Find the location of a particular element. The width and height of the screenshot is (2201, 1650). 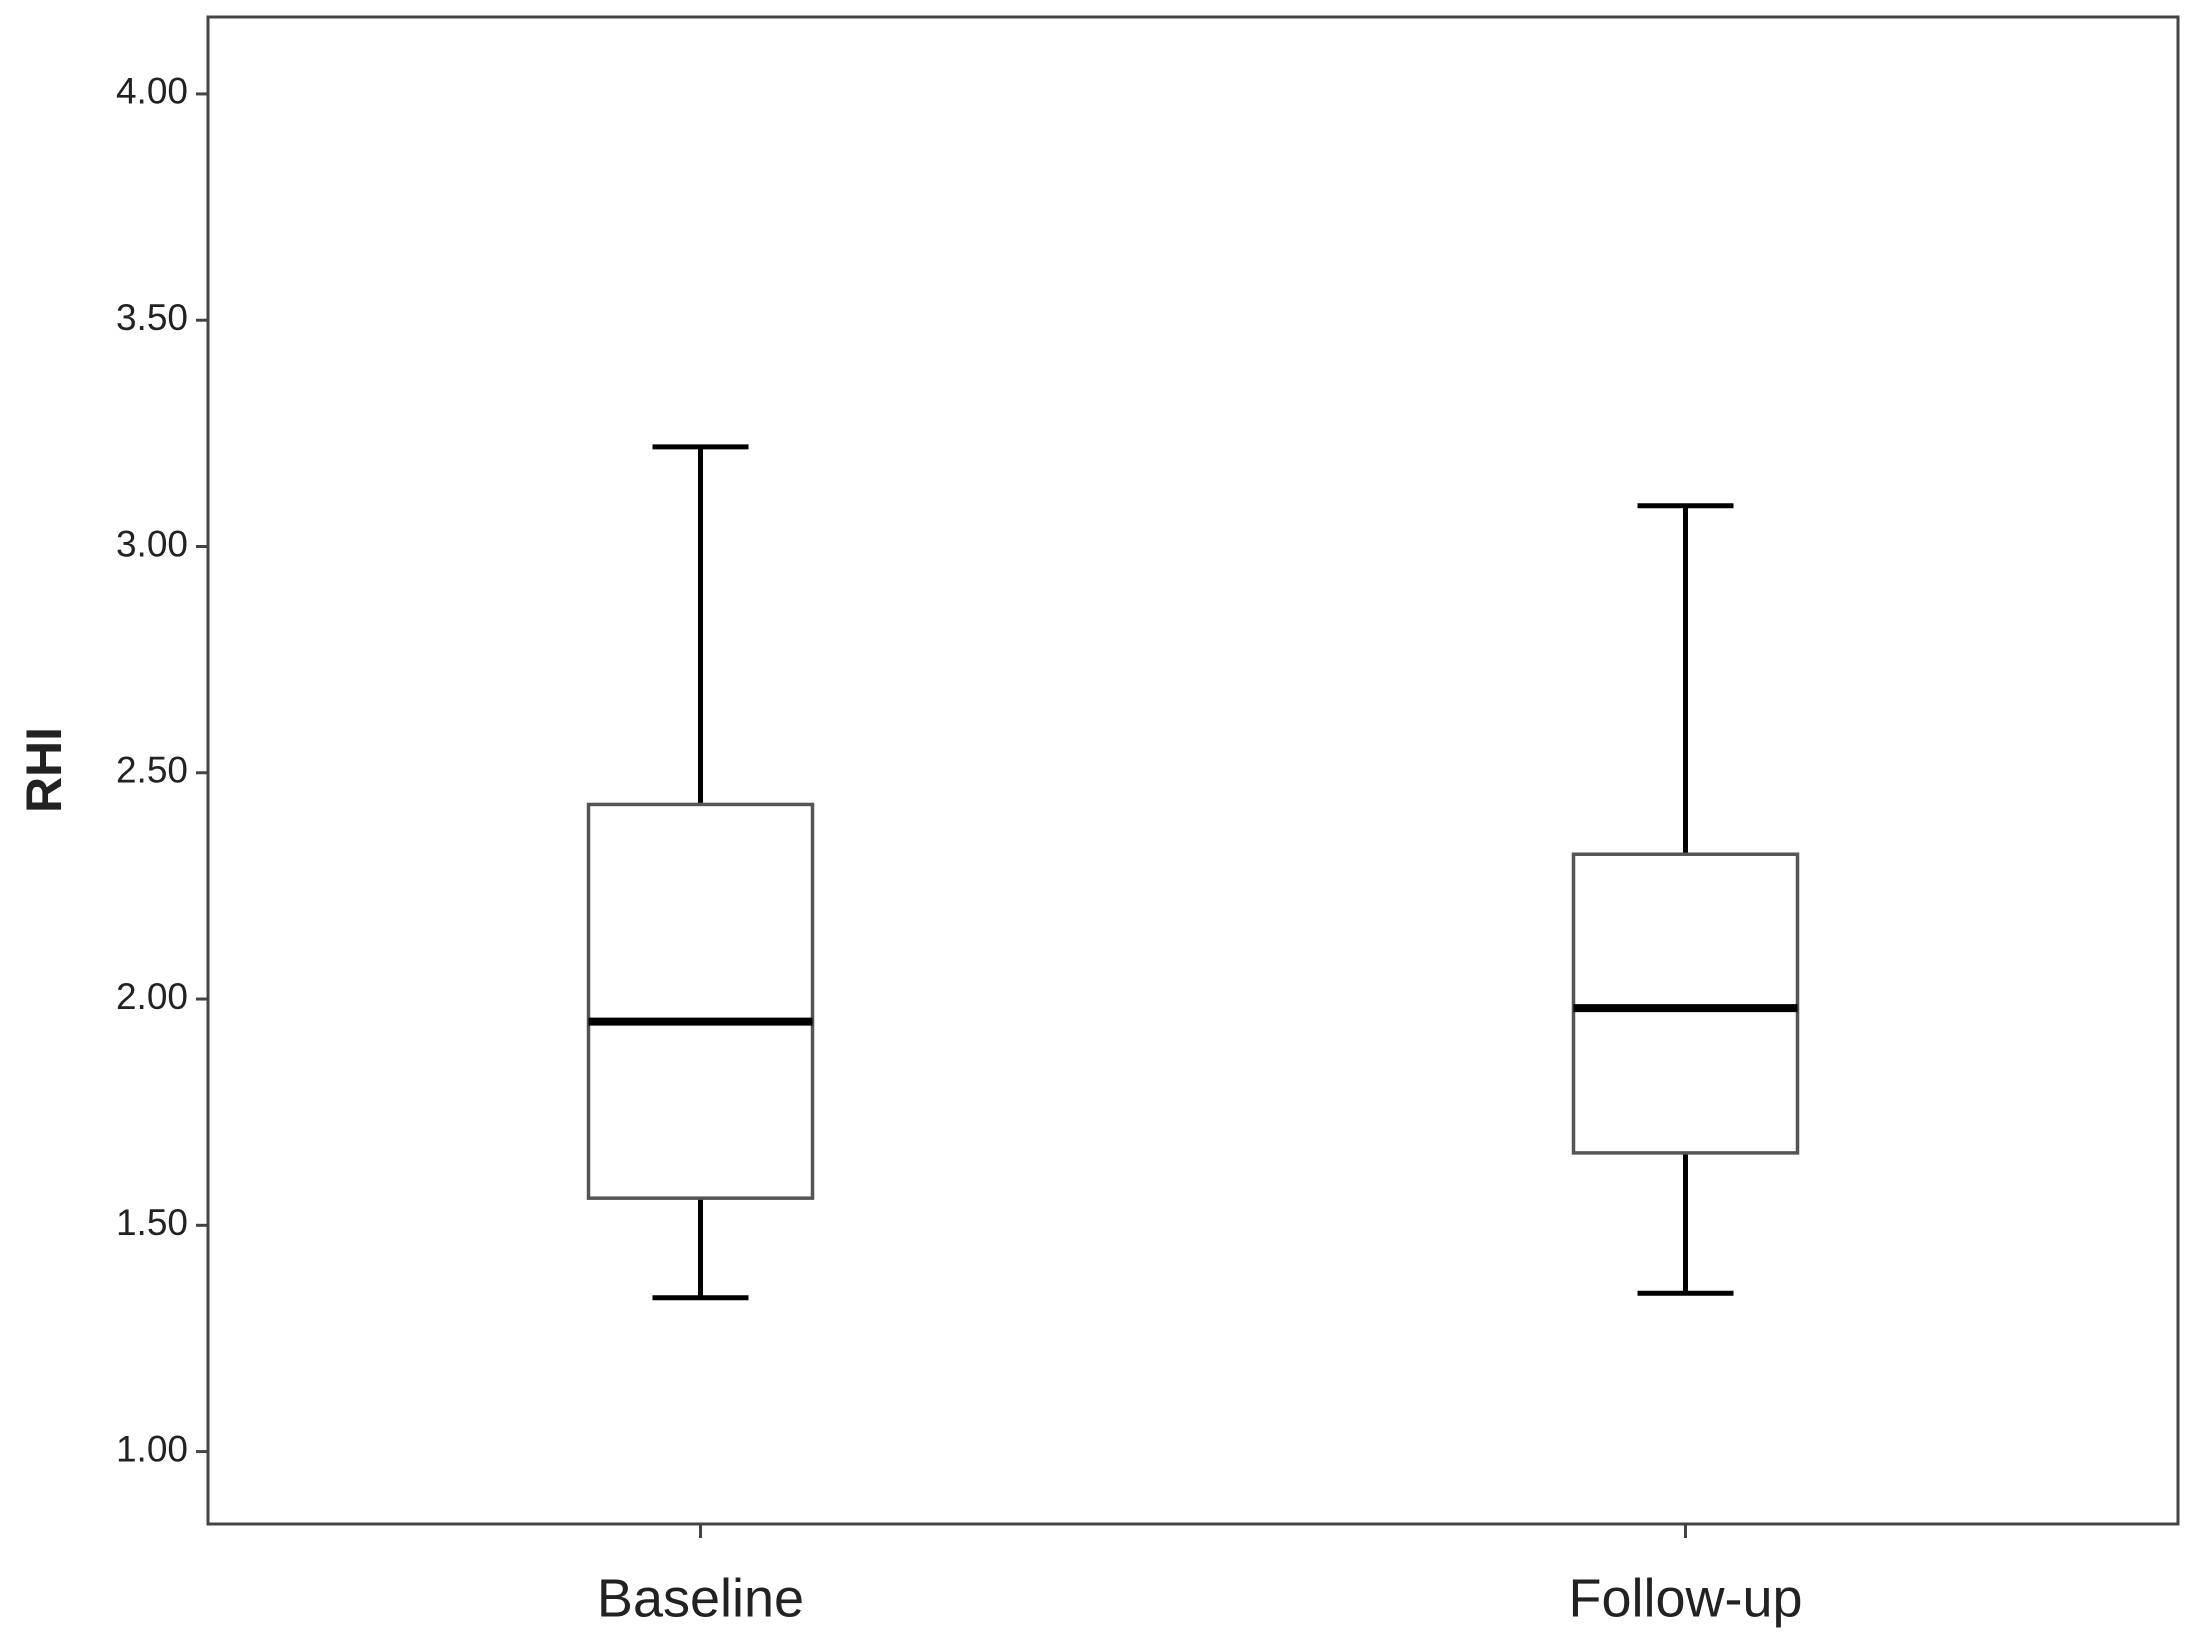

y-axis-label: RHI is located at coordinates (44, 770).